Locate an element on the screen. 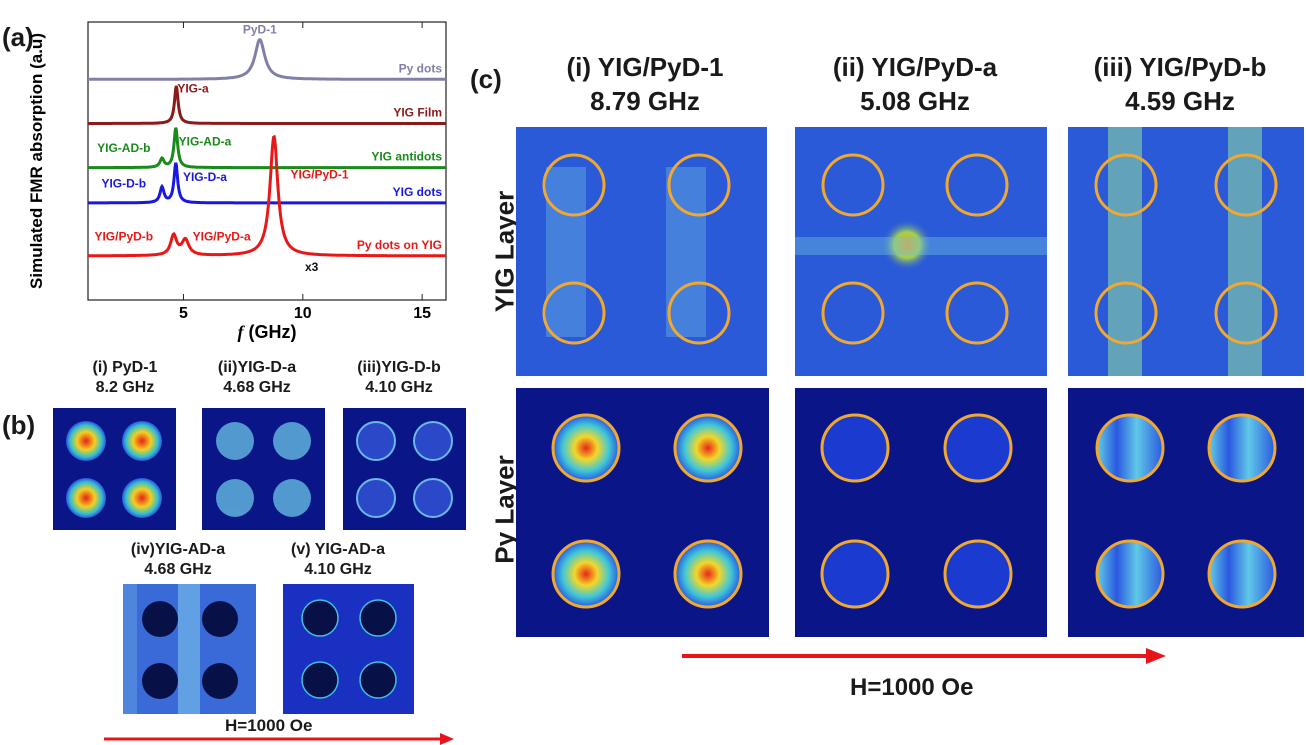 The height and width of the screenshot is (745, 1306). series-name-2: YIG antidots is located at coordinates (406, 157).